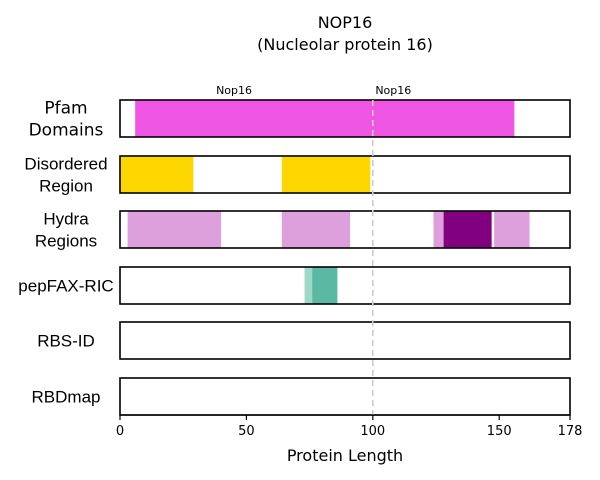 This screenshot has height=480, width=600. Describe the element at coordinates (65, 286) in the screenshot. I see `track-label-3-line-0: pepFAX-RIC` at that location.